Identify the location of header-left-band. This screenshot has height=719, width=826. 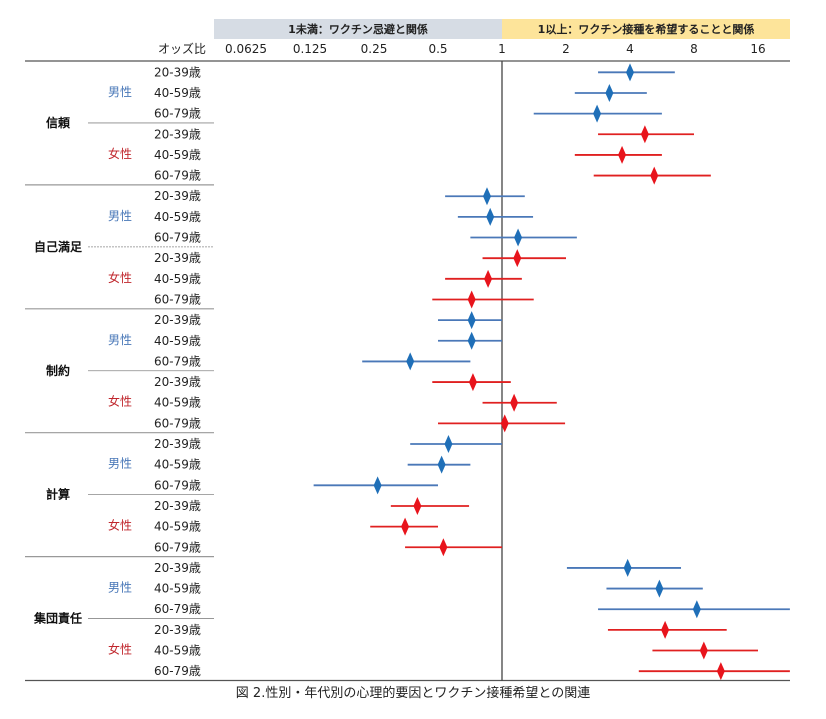
(358, 29).